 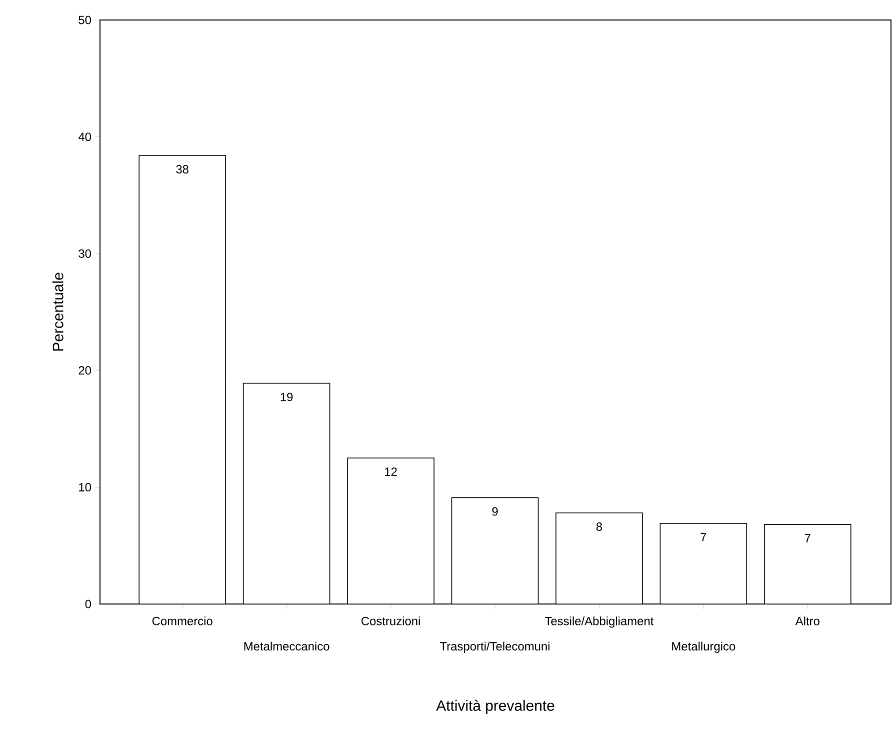 I want to click on x-tick-label: Metallurgico, so click(x=704, y=647).